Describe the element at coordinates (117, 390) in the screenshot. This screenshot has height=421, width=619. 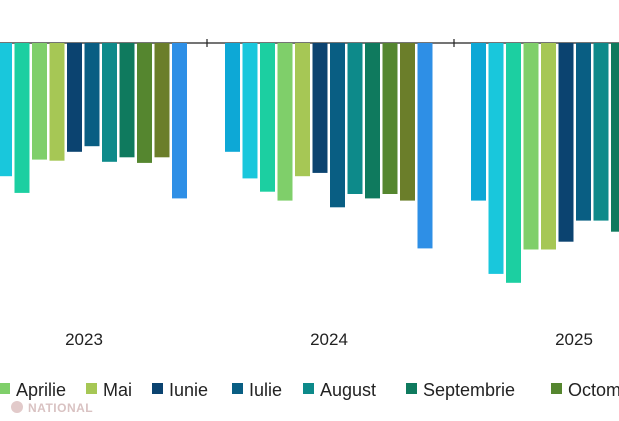
I see `legend-label-2: Mai` at that location.